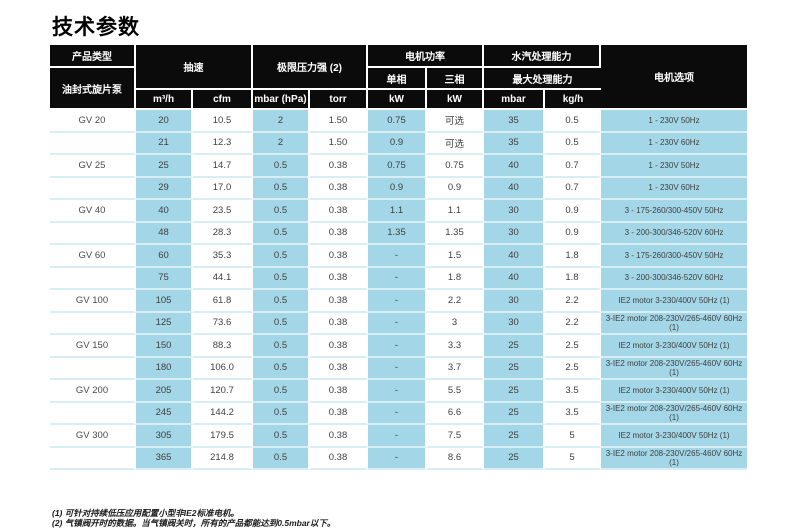 The height and width of the screenshot is (530, 800). I want to click on model-cell: GV 60, so click(93, 256).